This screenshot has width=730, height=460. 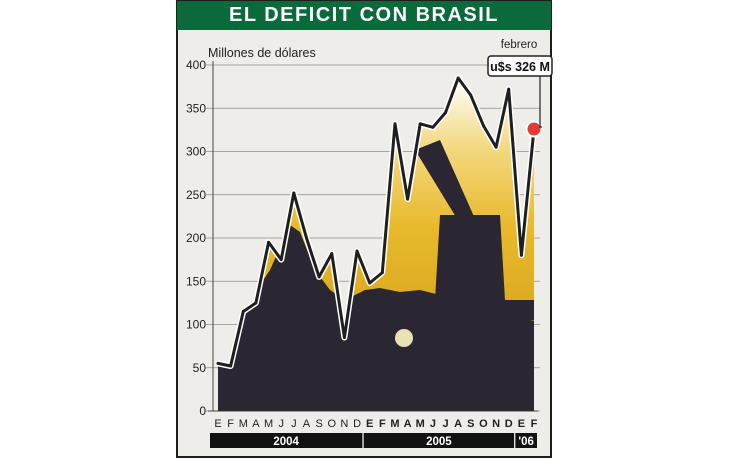 What do you see at coordinates (196, 152) in the screenshot?
I see `y-tick-label: 300` at bounding box center [196, 152].